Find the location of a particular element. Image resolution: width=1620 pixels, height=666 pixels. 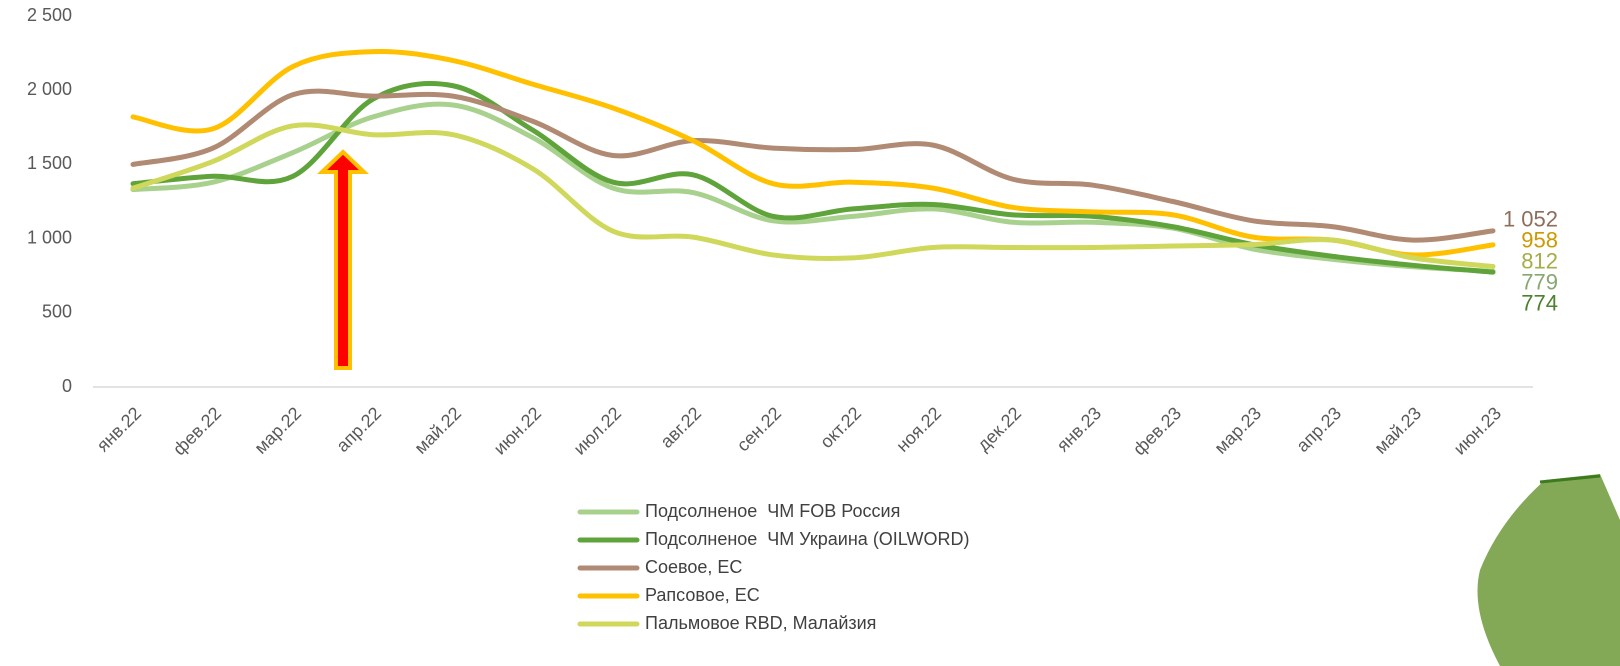

x-tick-label: дек.22 is located at coordinates (999, 429).